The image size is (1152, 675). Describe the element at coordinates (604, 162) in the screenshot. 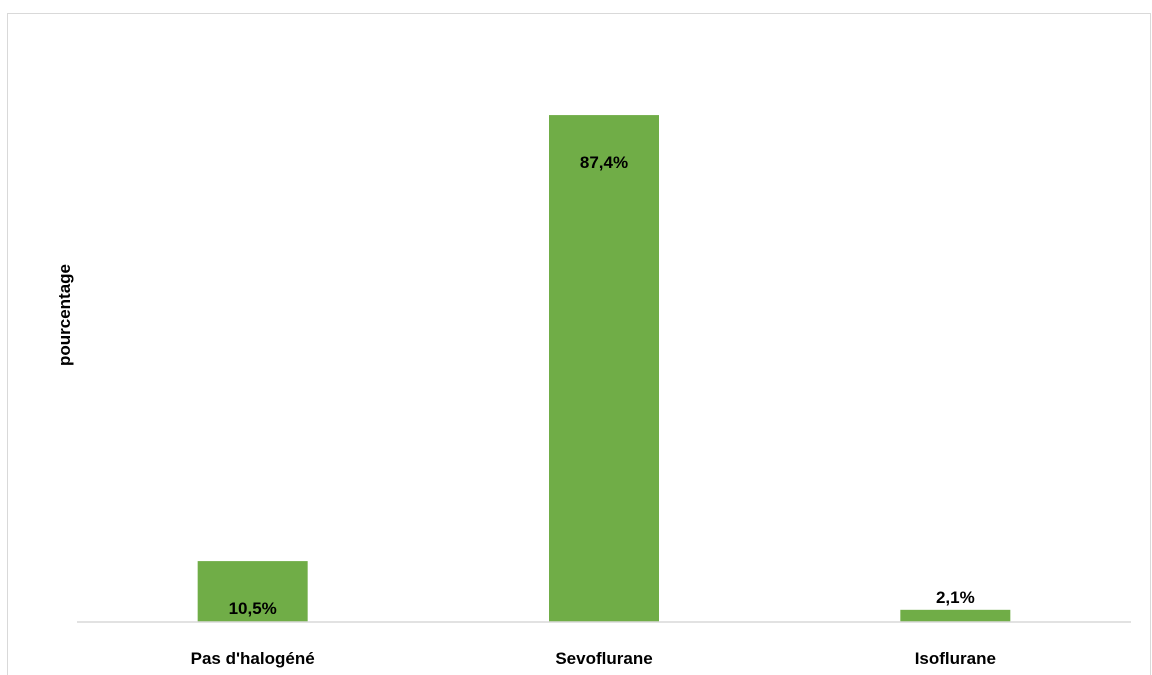

I see `data-label: 87,4%` at that location.